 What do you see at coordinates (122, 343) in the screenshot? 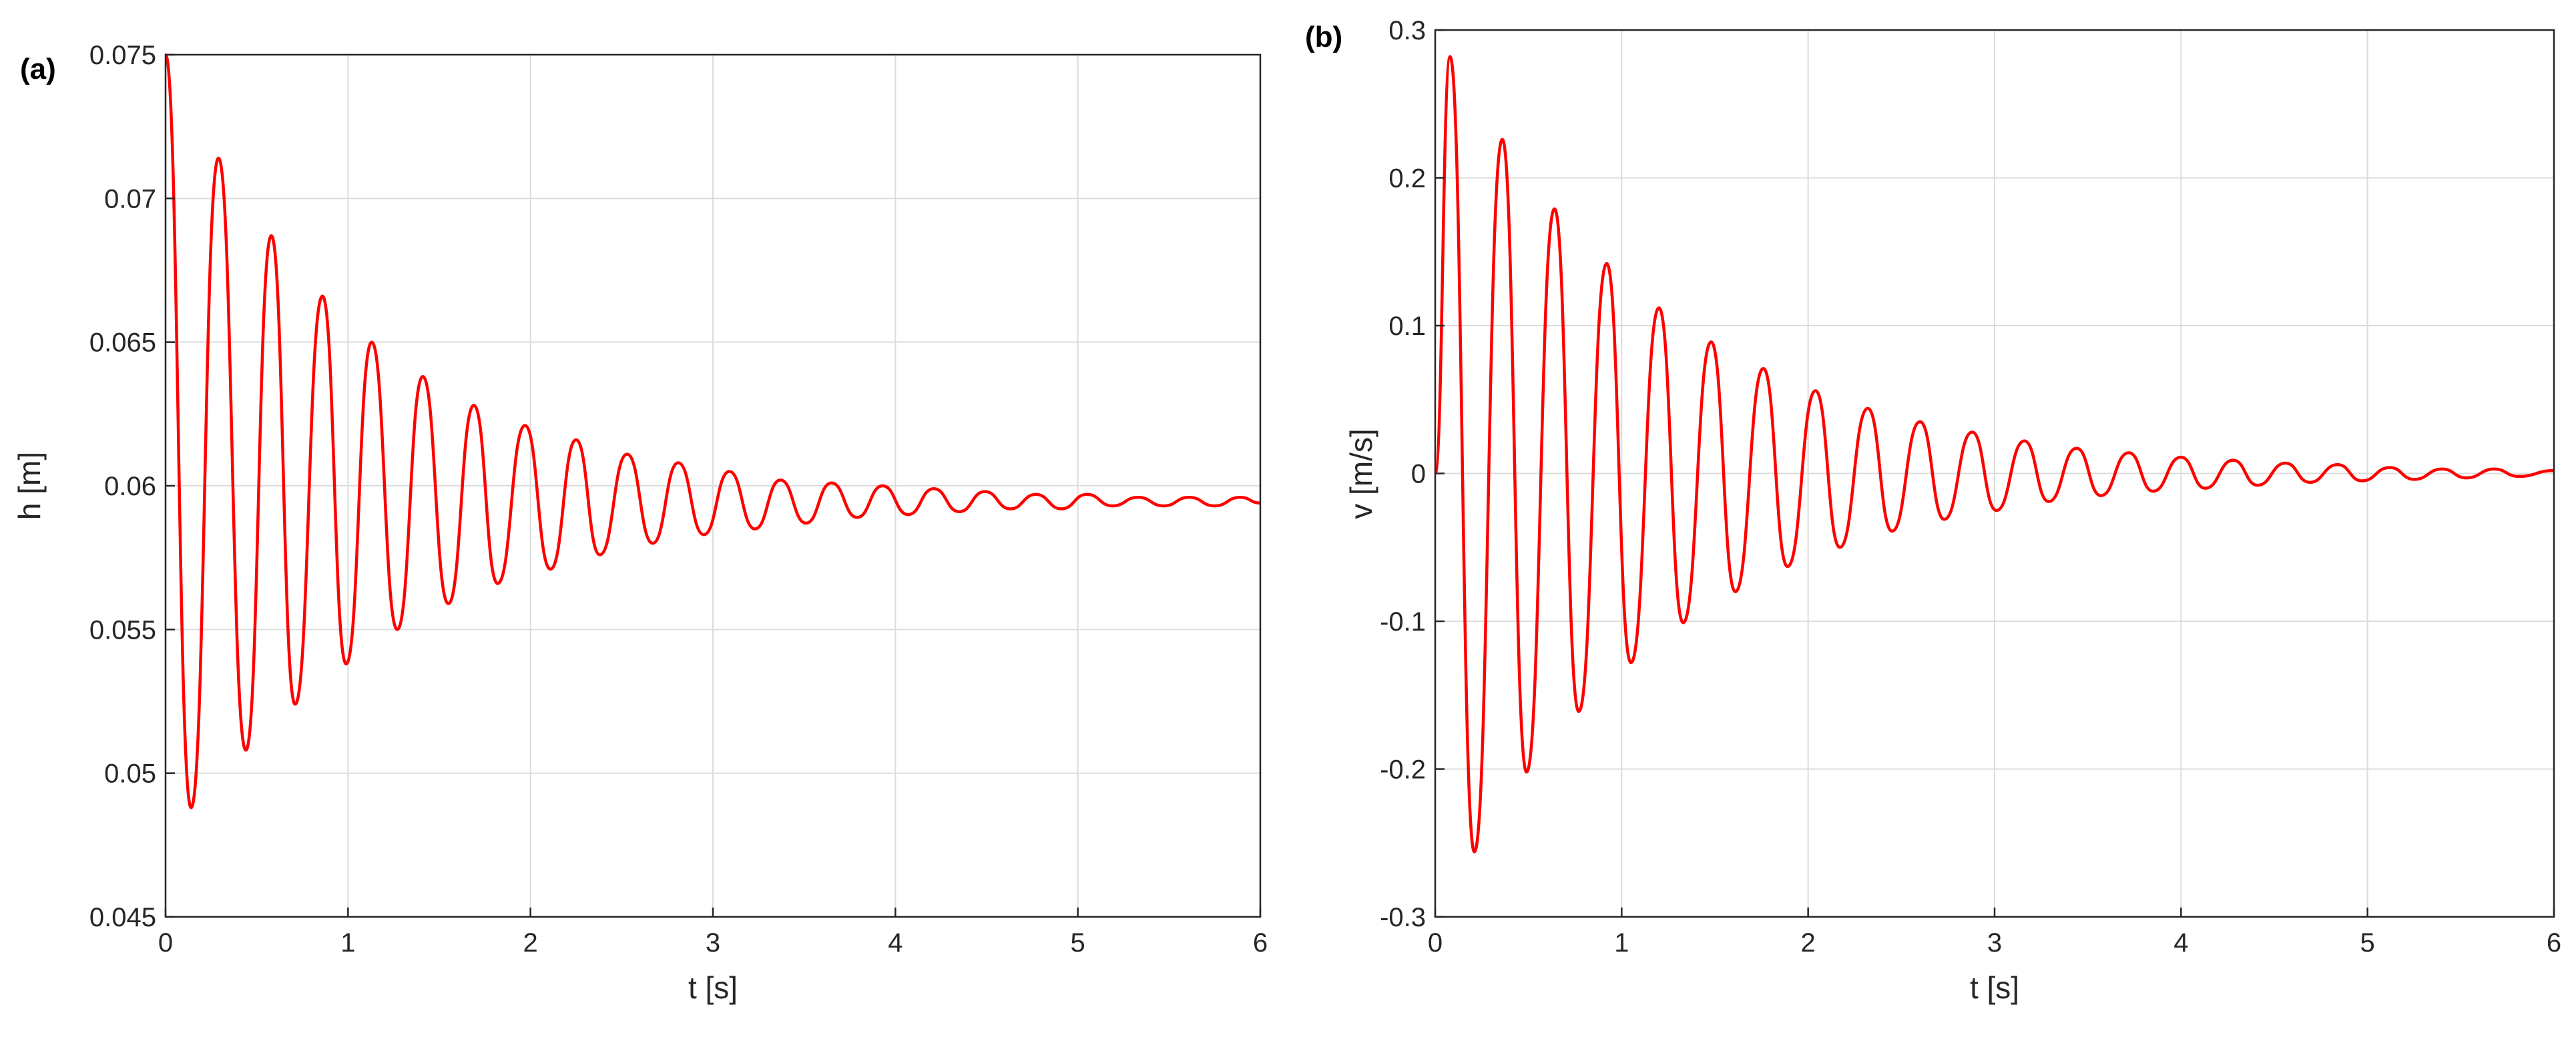
I see `y-tick-label: 0.065` at bounding box center [122, 343].